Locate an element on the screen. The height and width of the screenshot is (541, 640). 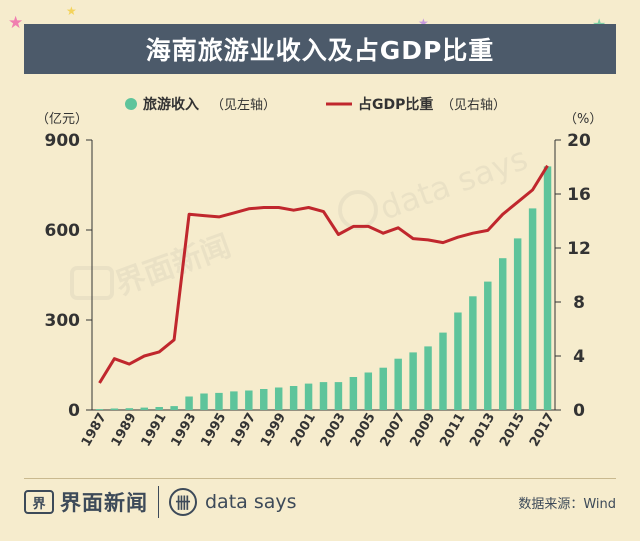
brand-logo-icon: 界 is located at coordinates (39, 502).